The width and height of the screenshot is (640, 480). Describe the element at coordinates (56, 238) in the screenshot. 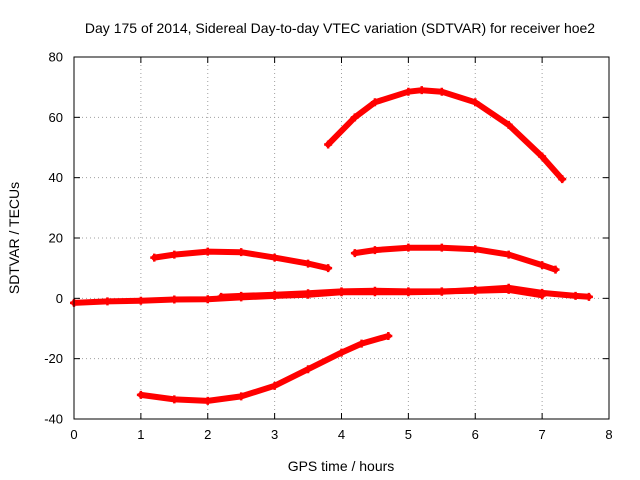

I see `y-tick-label: 20` at that location.